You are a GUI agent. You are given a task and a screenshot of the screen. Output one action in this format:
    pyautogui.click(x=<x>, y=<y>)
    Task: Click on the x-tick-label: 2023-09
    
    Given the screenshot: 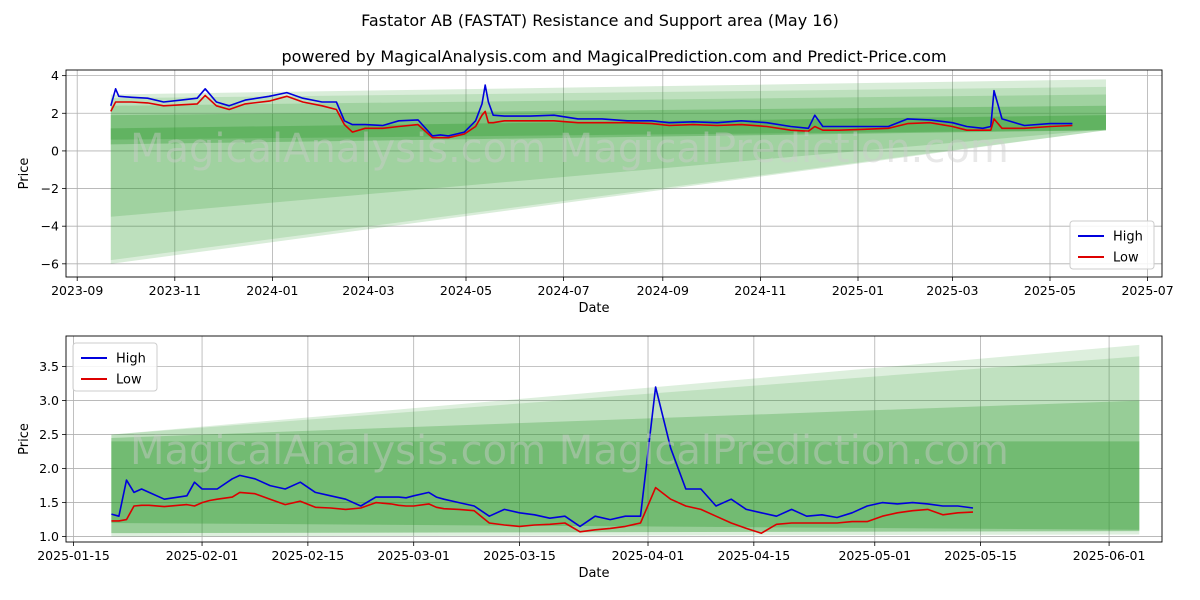 What is the action you would take?
    pyautogui.click(x=77, y=290)
    